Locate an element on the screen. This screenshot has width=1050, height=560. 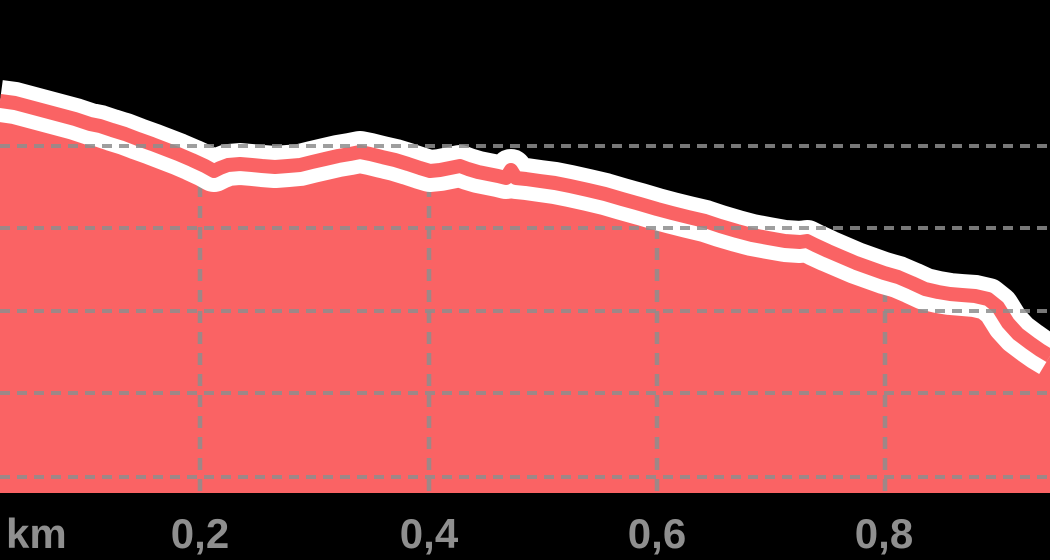
x-axis-unit-label: km is located at coordinates (36, 533).